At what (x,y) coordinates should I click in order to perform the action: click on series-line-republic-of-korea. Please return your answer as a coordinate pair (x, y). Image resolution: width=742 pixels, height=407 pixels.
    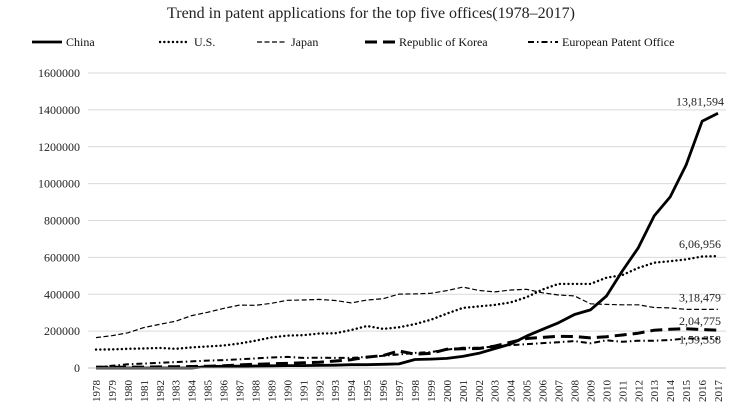
    Looking at the image, I should click on (407, 348).